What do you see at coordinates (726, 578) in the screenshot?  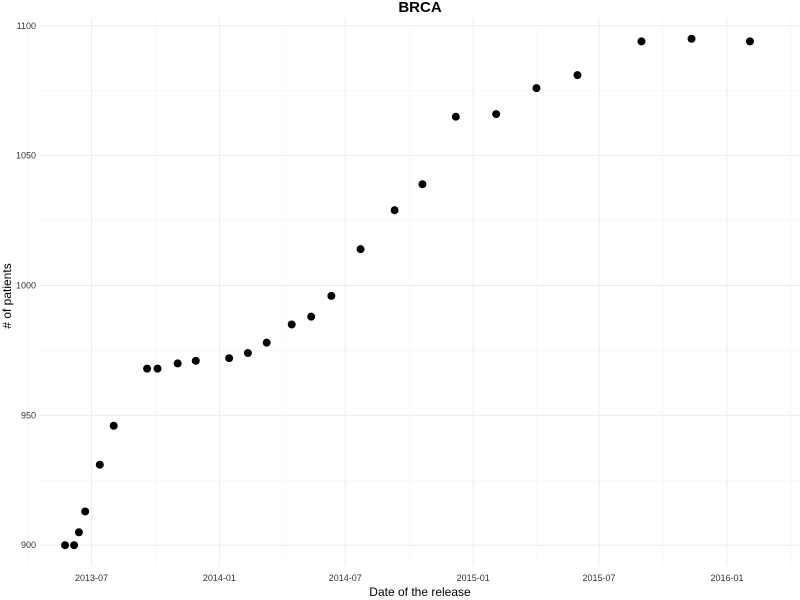 I see `x-tick-label: 2016-01` at bounding box center [726, 578].